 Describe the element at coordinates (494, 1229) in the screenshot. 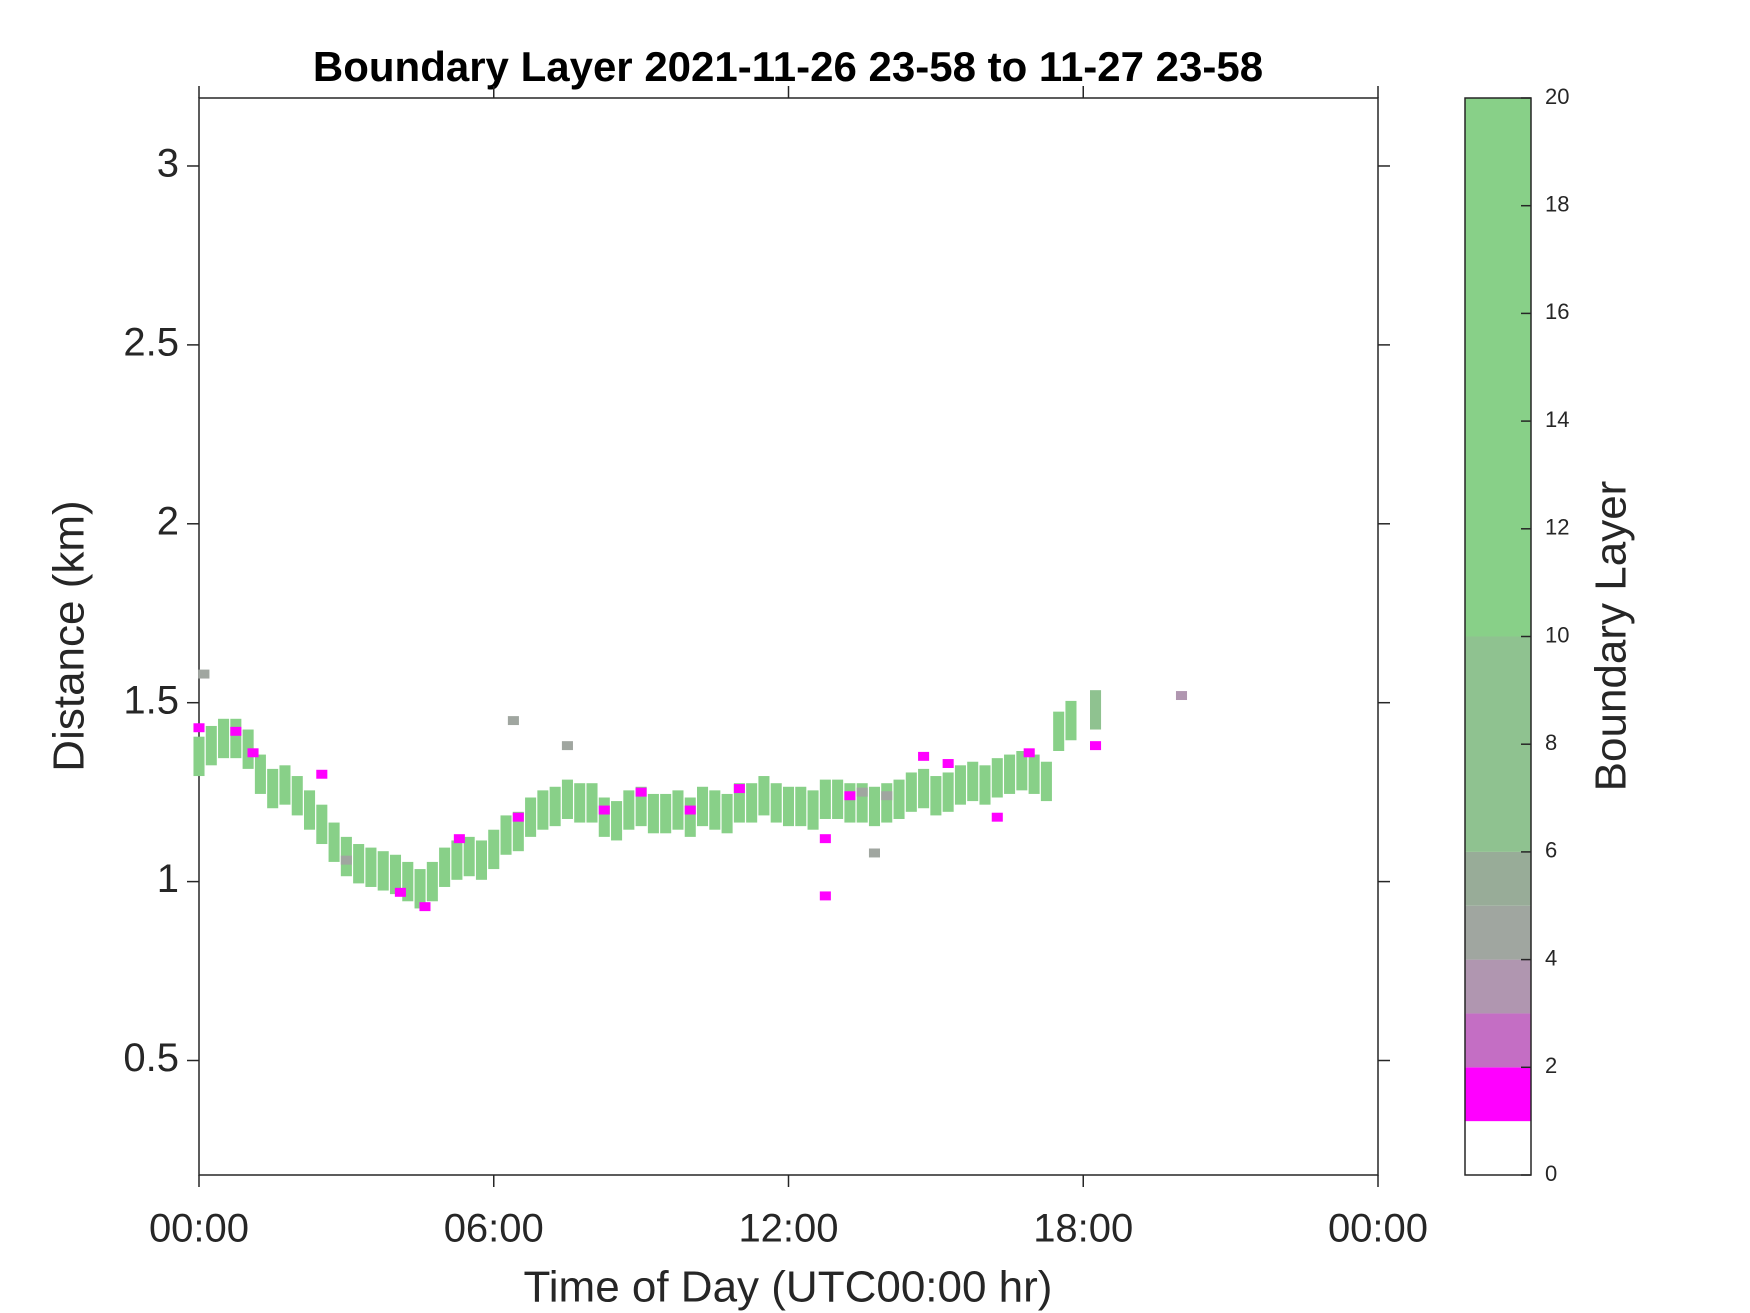

I see `x-tick-label: 06:00` at that location.